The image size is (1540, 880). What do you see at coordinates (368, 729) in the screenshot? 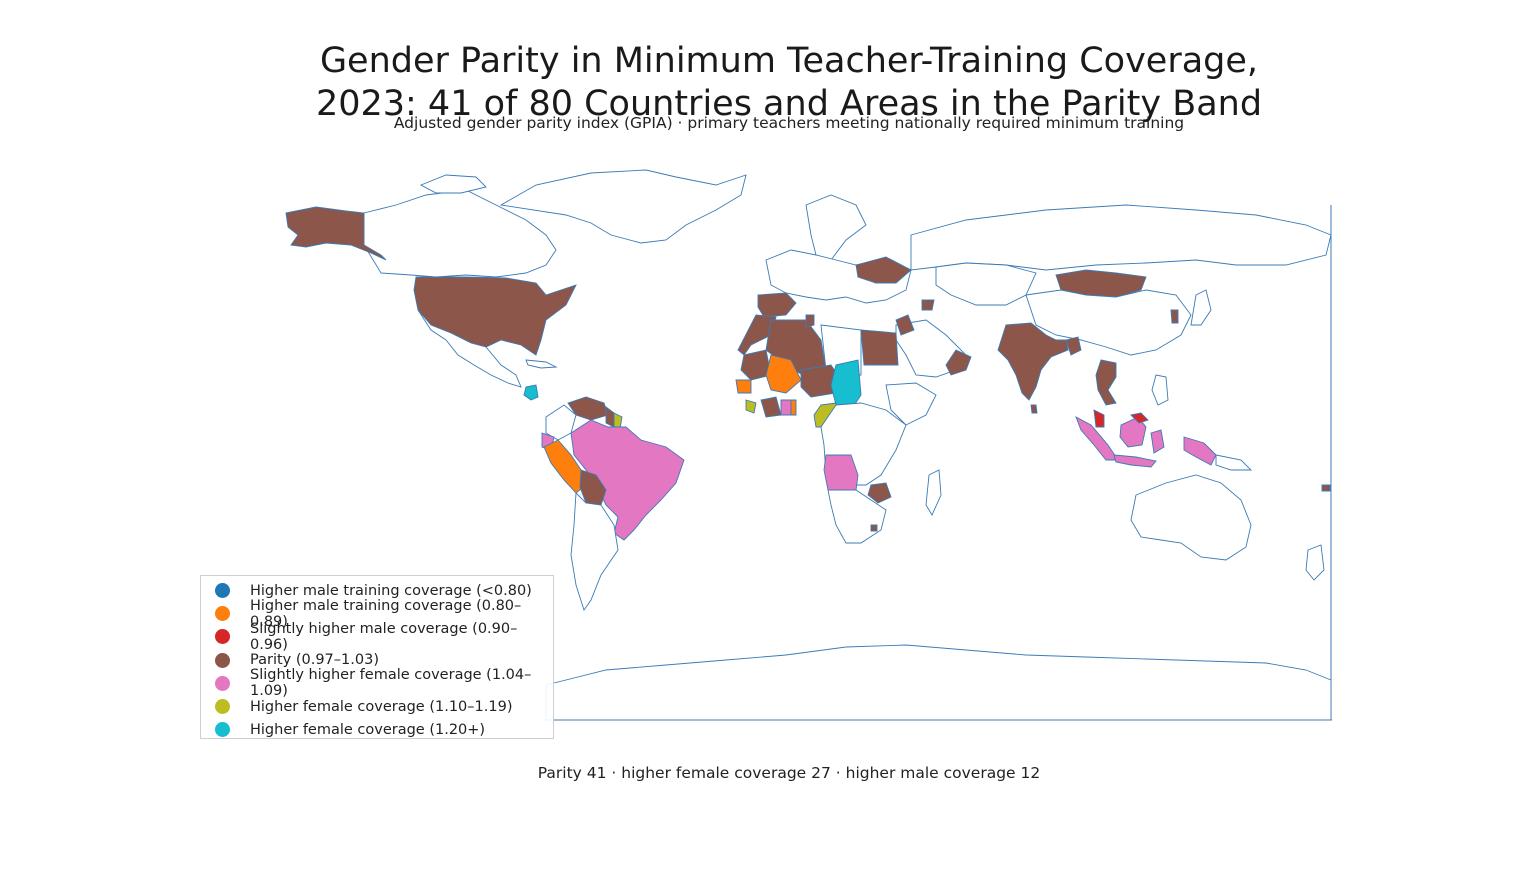
I see `legend-label: Higher female coverage (1.20+)` at bounding box center [368, 729].